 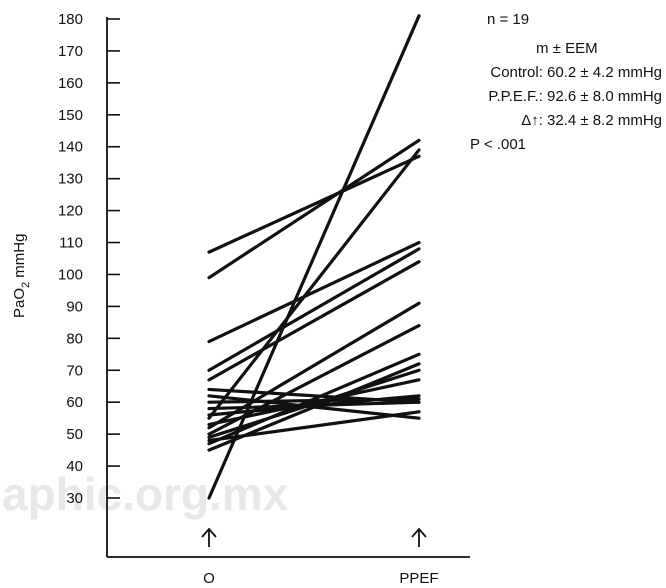 What do you see at coordinates (74, 306) in the screenshot?
I see `y-tick-label: 90` at bounding box center [74, 306].